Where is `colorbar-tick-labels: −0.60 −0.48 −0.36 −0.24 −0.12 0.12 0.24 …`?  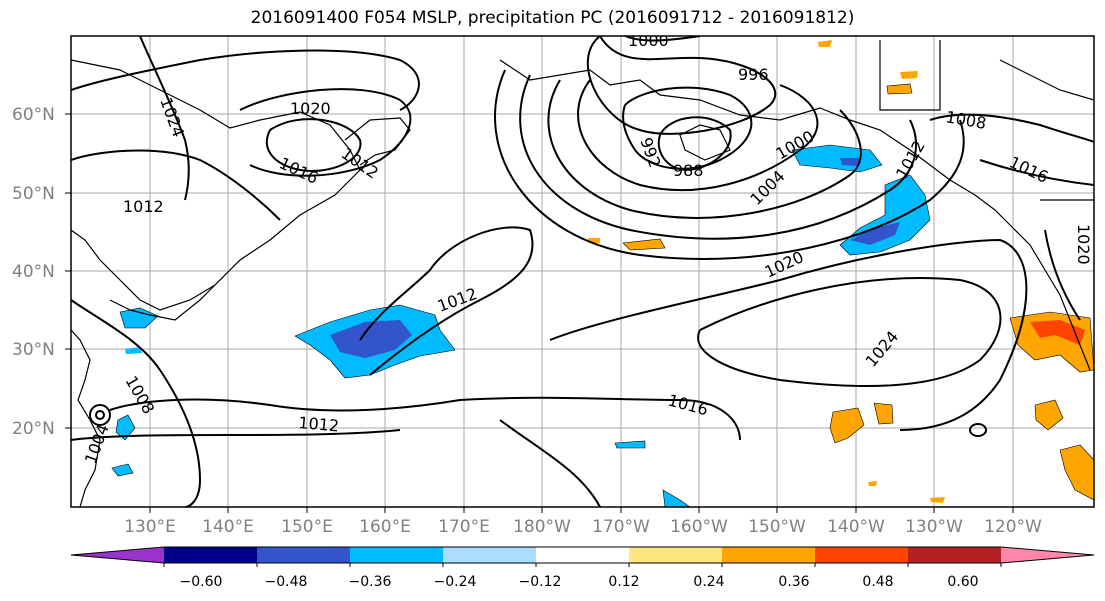 colorbar-tick-labels: −0.60 −0.48 −0.36 −0.24 −0.12 0.12 0.24 … is located at coordinates (579, 582).